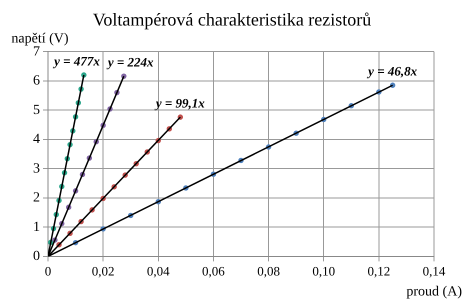 The height and width of the screenshot is (305, 474). I want to click on annotation: y = 46,8x, so click(392, 71).